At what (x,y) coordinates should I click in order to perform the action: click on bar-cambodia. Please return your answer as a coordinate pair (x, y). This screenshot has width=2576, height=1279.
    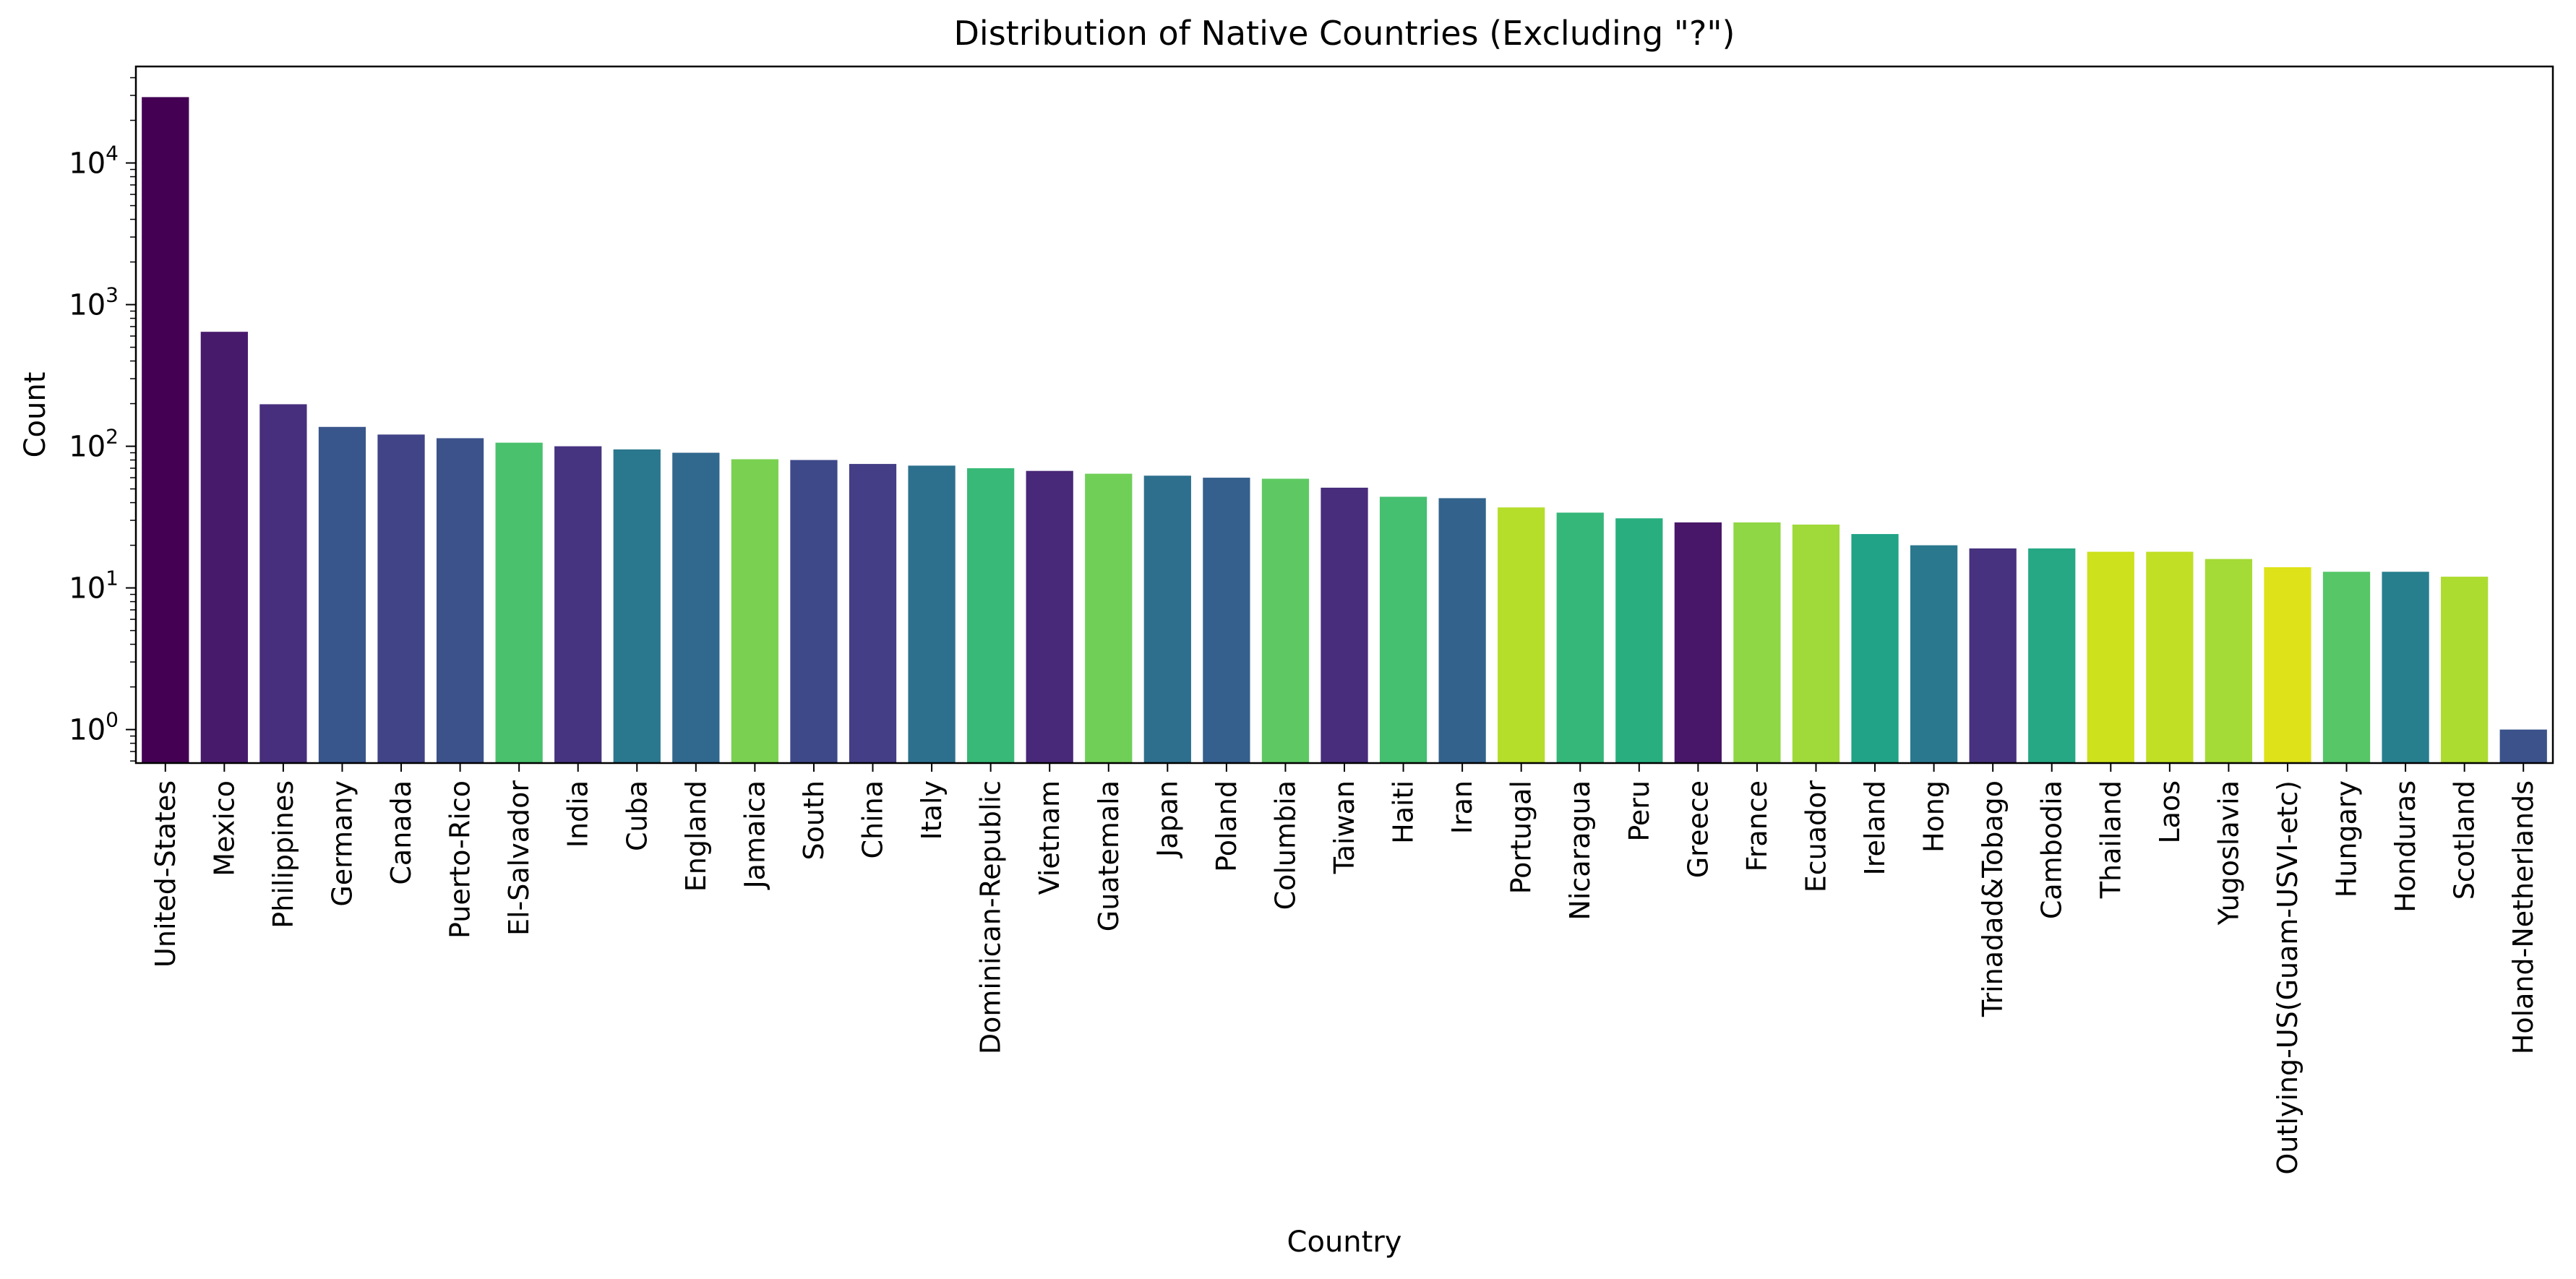
    Looking at the image, I should click on (2052, 655).